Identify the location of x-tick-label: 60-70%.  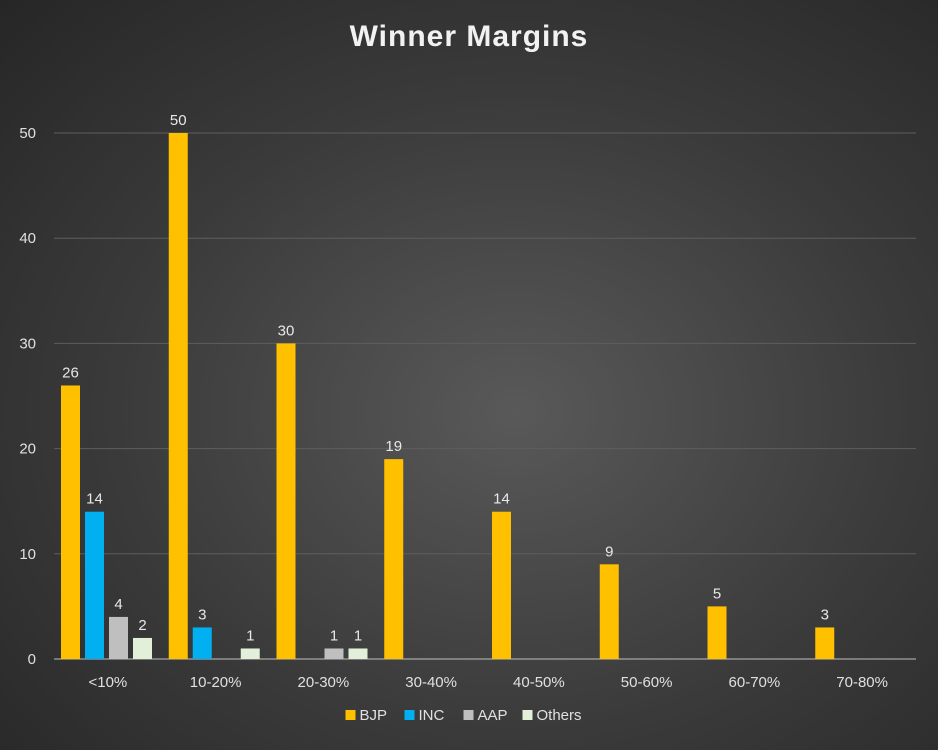
(755, 682).